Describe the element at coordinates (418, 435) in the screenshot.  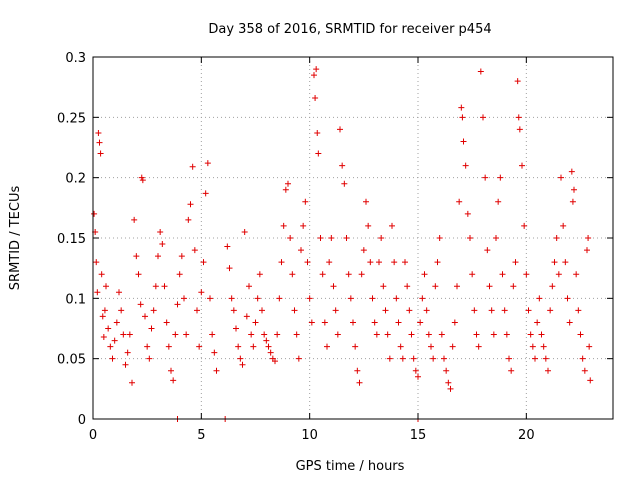
I see `x-tick-label: 15` at that location.